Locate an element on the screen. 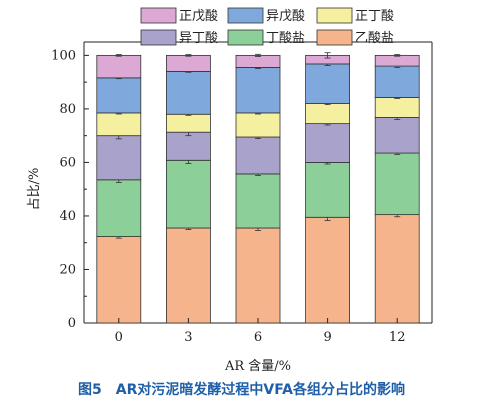  x-axis-title: AR 含量/% is located at coordinates (257, 366).